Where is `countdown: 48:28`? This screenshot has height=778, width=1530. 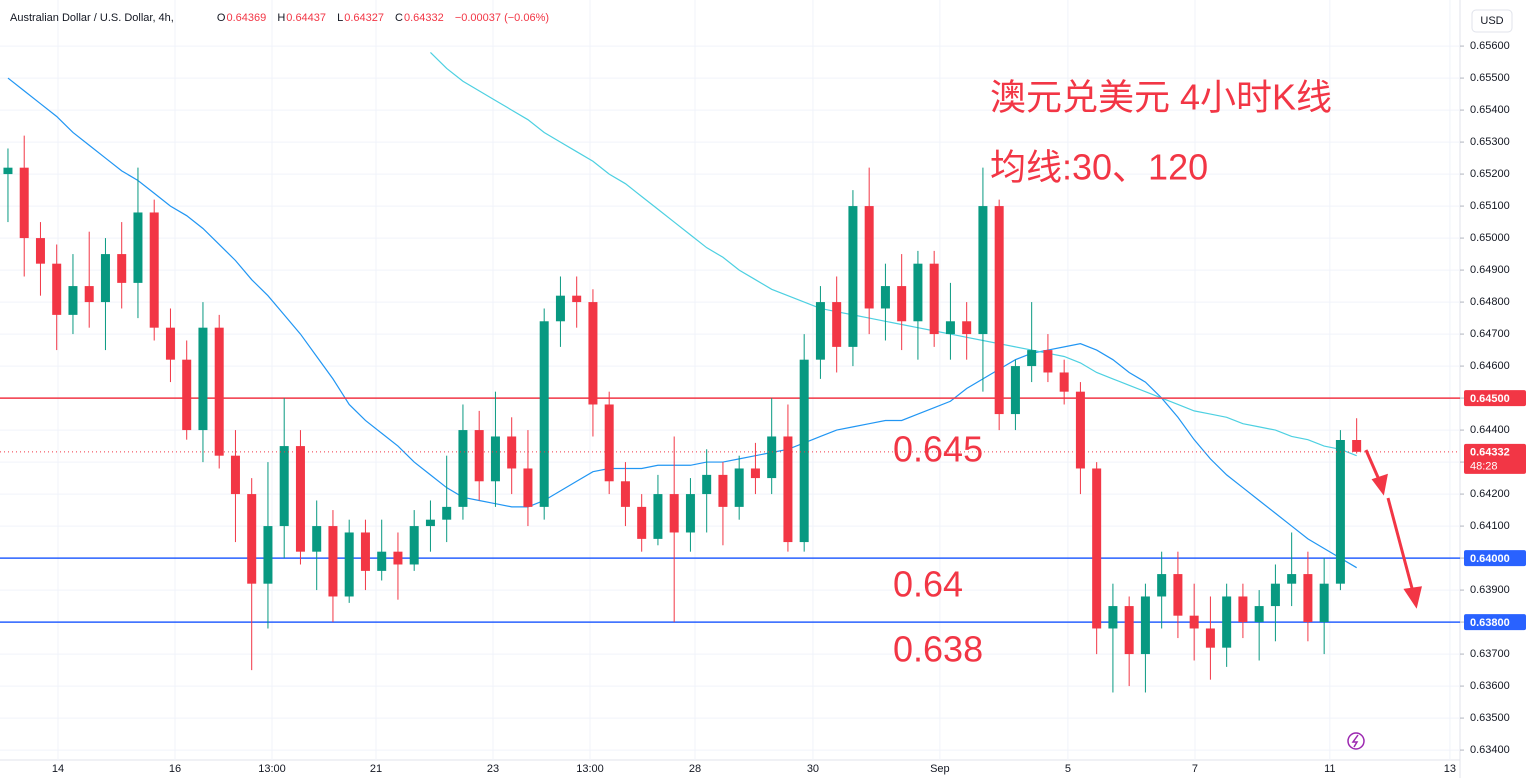 countdown: 48:28 is located at coordinates (1484, 467).